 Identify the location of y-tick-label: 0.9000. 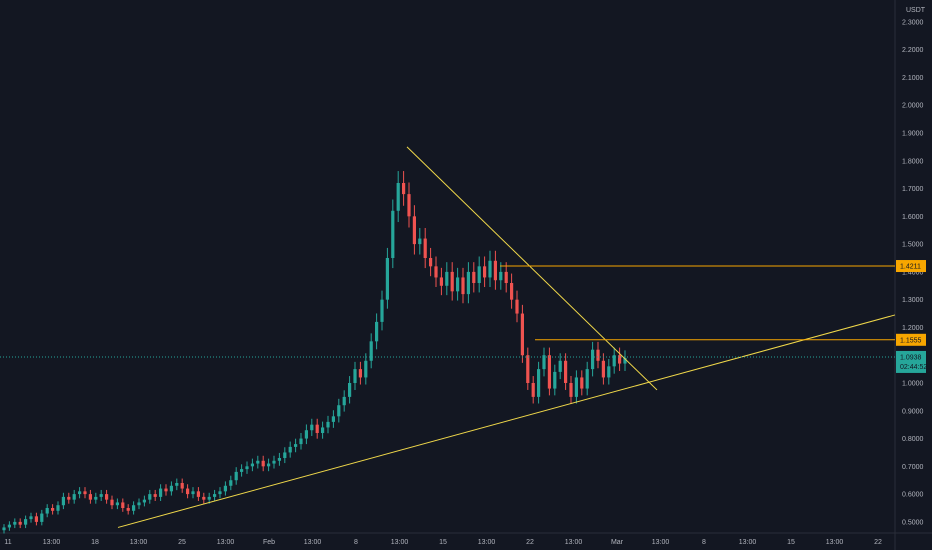
(913, 411).